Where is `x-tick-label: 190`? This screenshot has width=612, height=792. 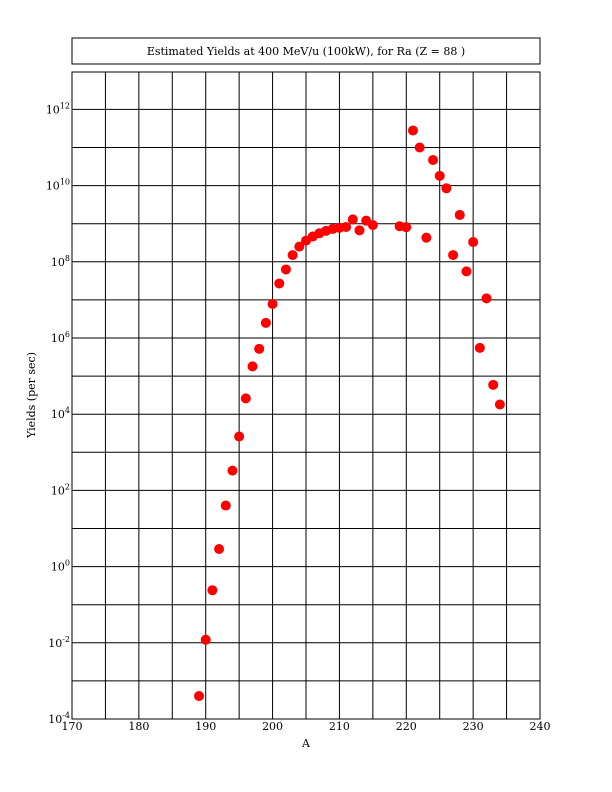 x-tick-label: 190 is located at coordinates (205, 726).